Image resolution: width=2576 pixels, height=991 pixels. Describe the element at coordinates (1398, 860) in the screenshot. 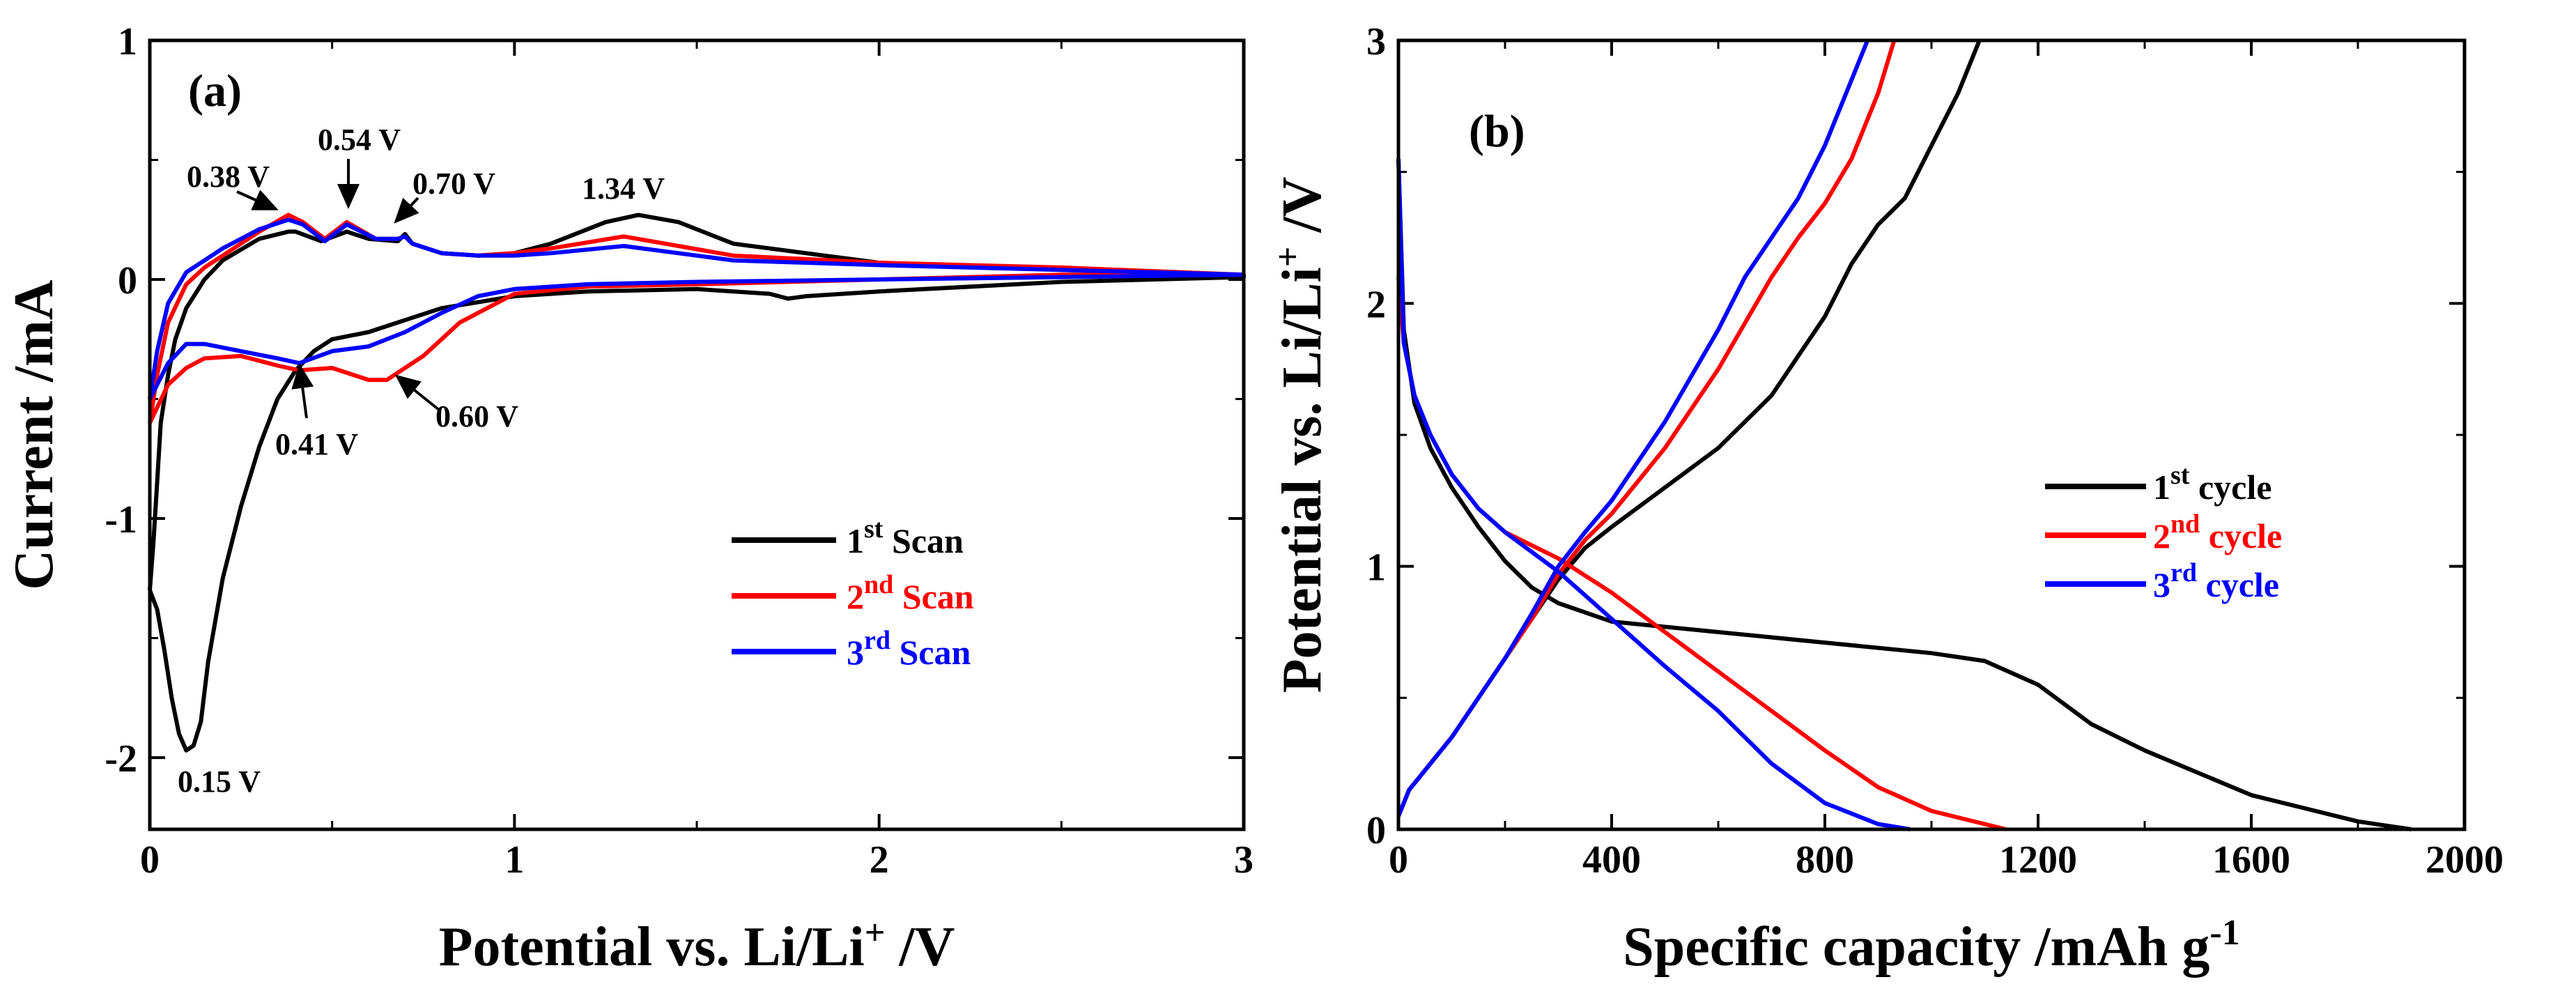

I see `panel-b-xtick-label: 0` at that location.